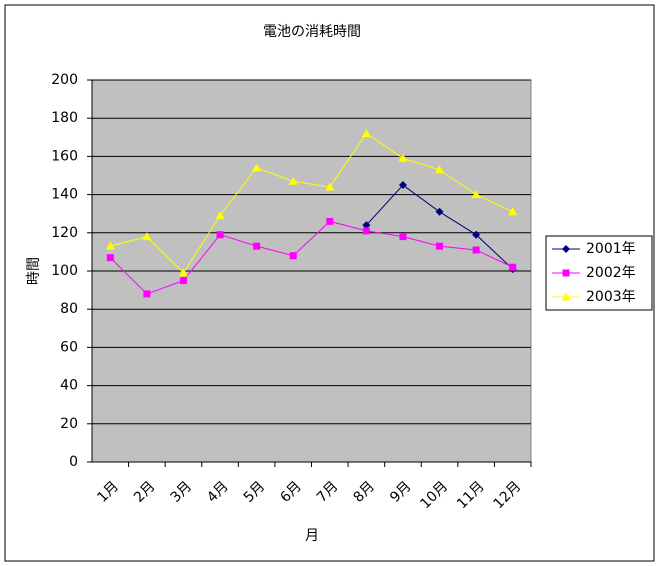 Image resolution: width=660 pixels, height=566 pixels. What do you see at coordinates (312, 536) in the screenshot?
I see `x-axis-title: 月` at bounding box center [312, 536].